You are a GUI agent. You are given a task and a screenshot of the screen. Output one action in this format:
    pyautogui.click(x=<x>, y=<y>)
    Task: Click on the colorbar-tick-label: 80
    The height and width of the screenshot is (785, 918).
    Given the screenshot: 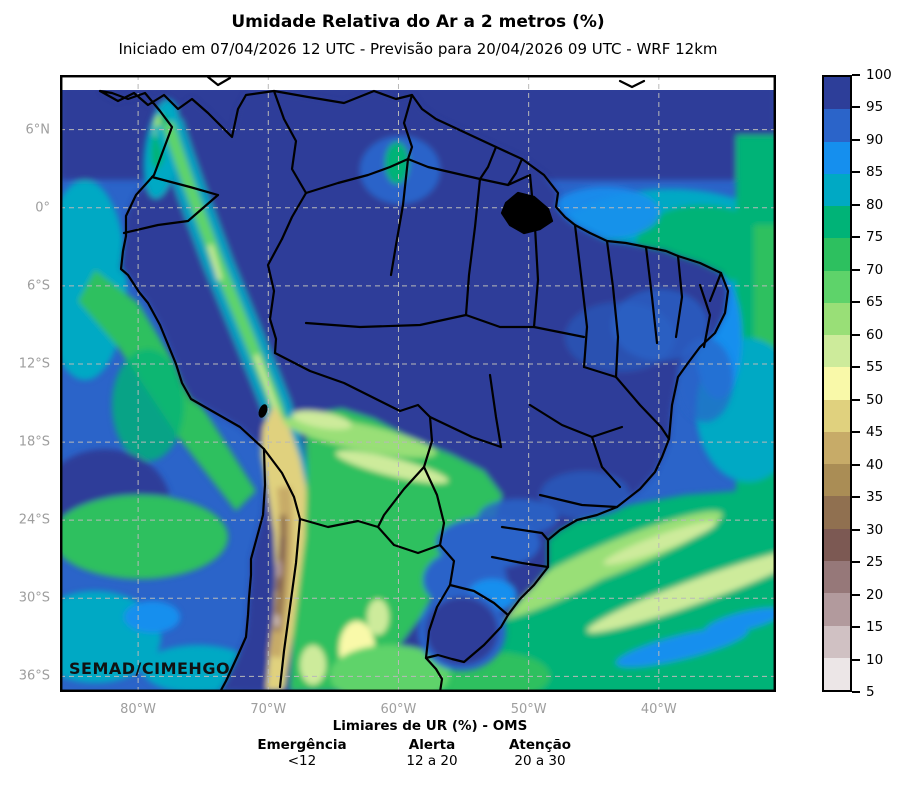 What is the action you would take?
    pyautogui.click(x=875, y=204)
    